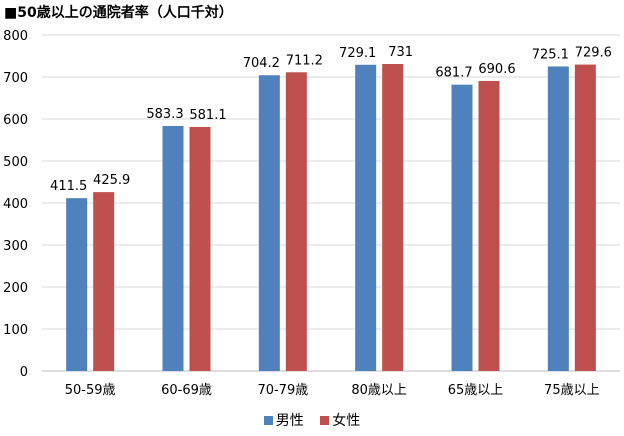  What do you see at coordinates (90, 390) in the screenshot?
I see `x-tick-label: 50-59歳` at bounding box center [90, 390].